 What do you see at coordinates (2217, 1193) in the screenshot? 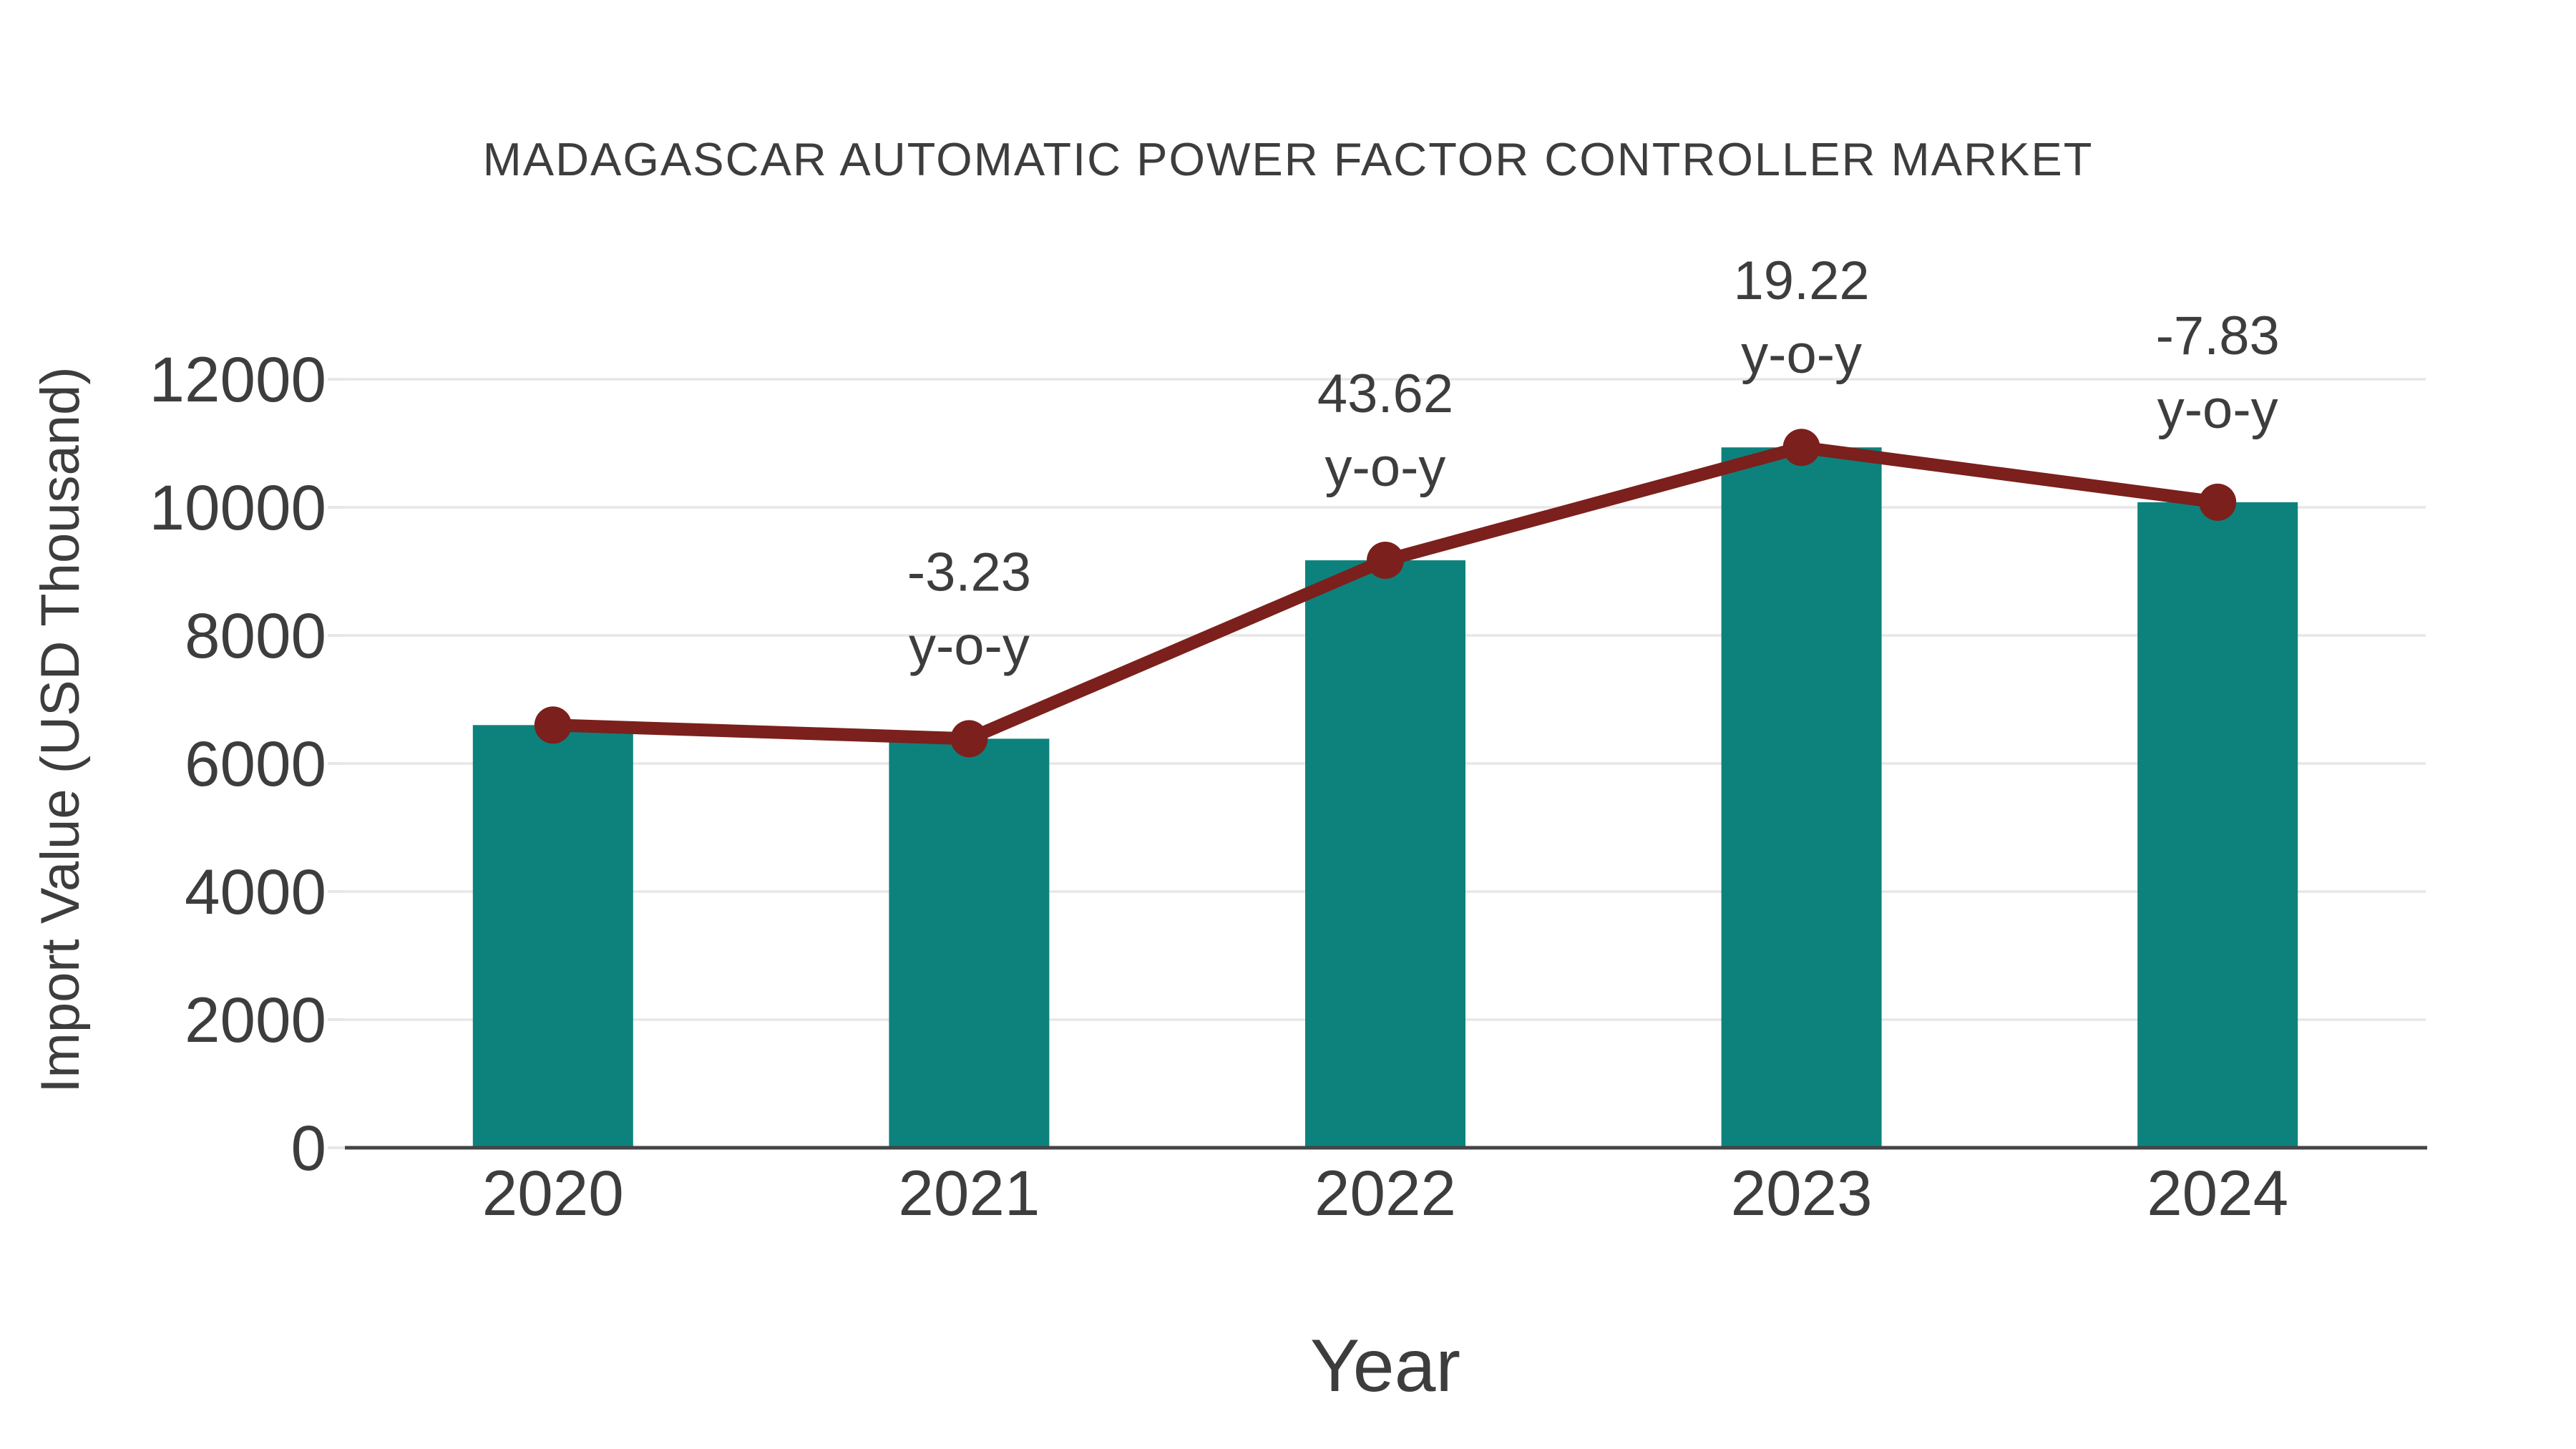
I see `x-tick-label-2024: 2024` at bounding box center [2217, 1193].